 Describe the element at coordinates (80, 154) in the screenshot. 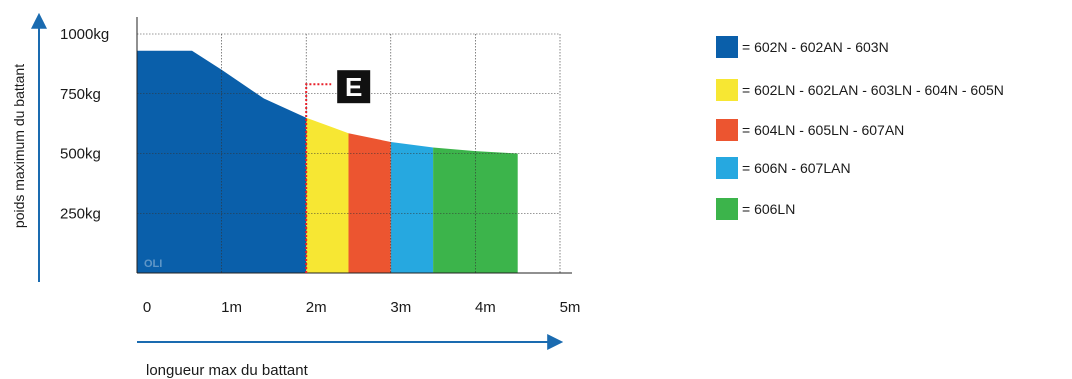

I see `y-tick-label: 500kg` at that location.